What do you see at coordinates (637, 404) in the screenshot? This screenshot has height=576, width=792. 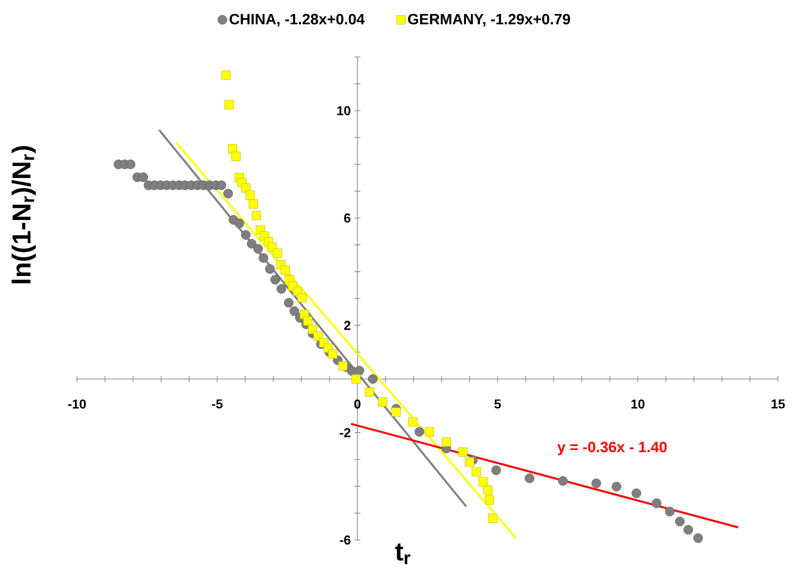 I see `x-tick-label: 10` at bounding box center [637, 404].